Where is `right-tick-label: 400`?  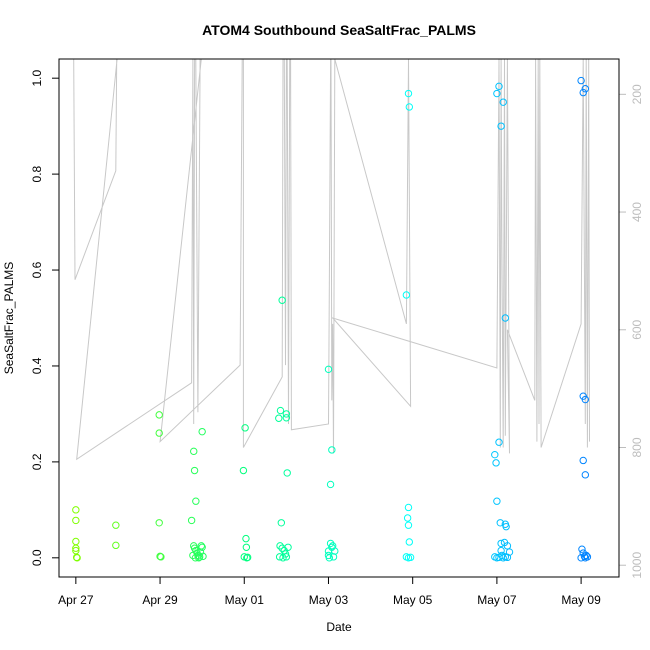 right-tick-label: 400 is located at coordinates (637, 212).